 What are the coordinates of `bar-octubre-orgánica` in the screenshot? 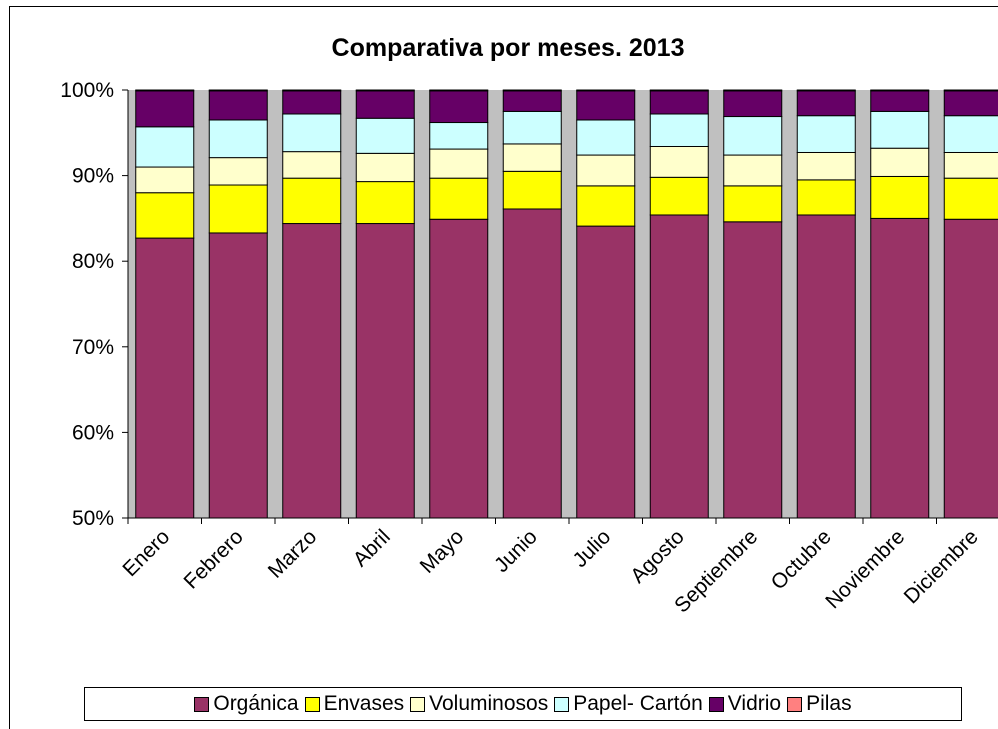 It's located at (826, 366).